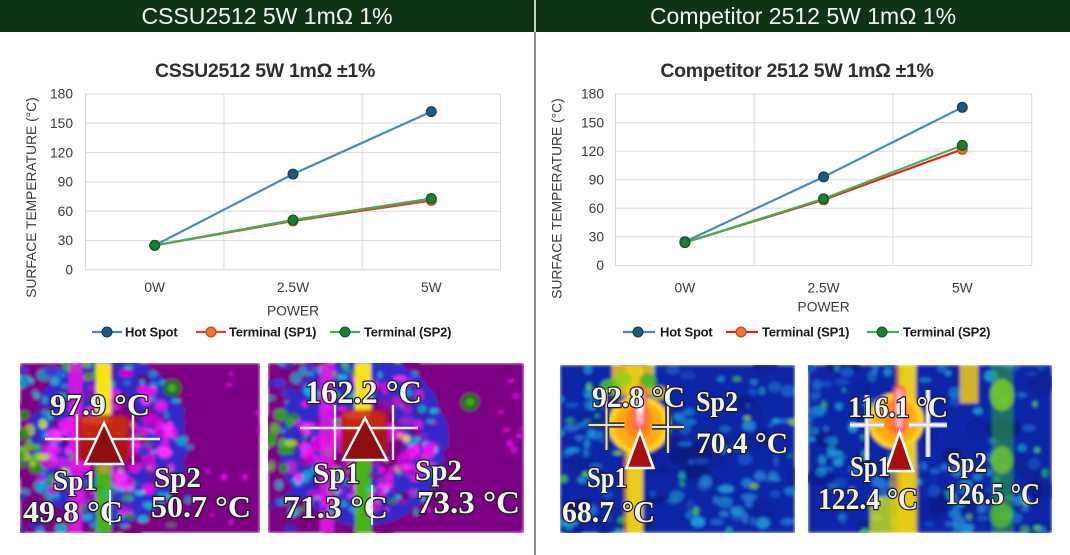  I want to click on svg-text: 97.9 °C, so click(100, 404).